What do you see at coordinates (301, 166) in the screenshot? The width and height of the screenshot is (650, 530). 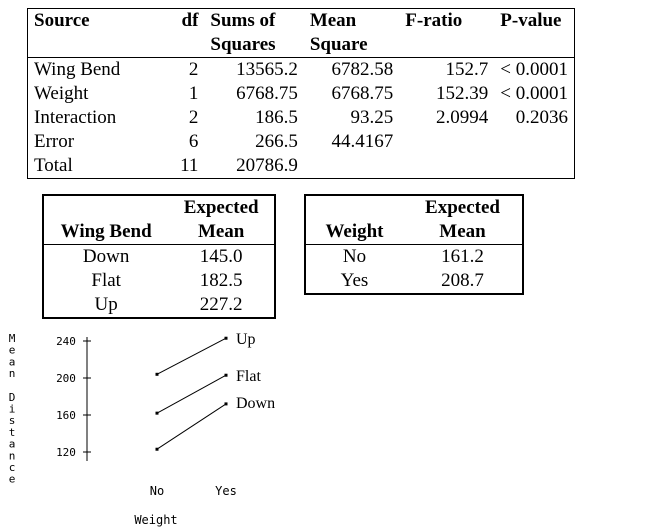 I see `anova-row: Total 11 20786.9` at bounding box center [301, 166].